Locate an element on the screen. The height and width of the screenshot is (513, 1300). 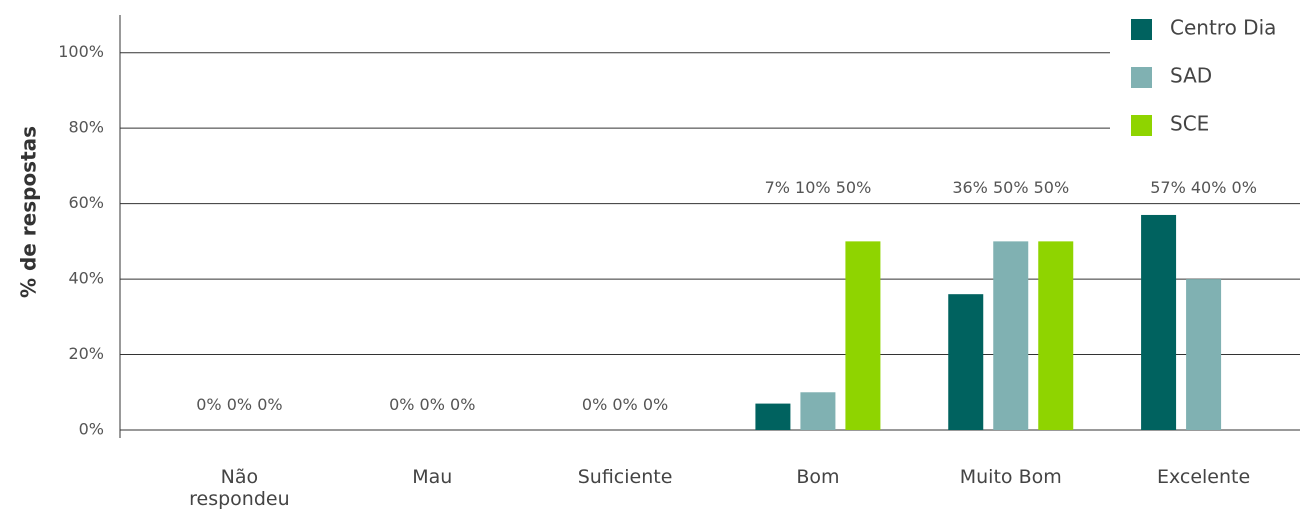
value-label: 7% is located at coordinates (777, 186).